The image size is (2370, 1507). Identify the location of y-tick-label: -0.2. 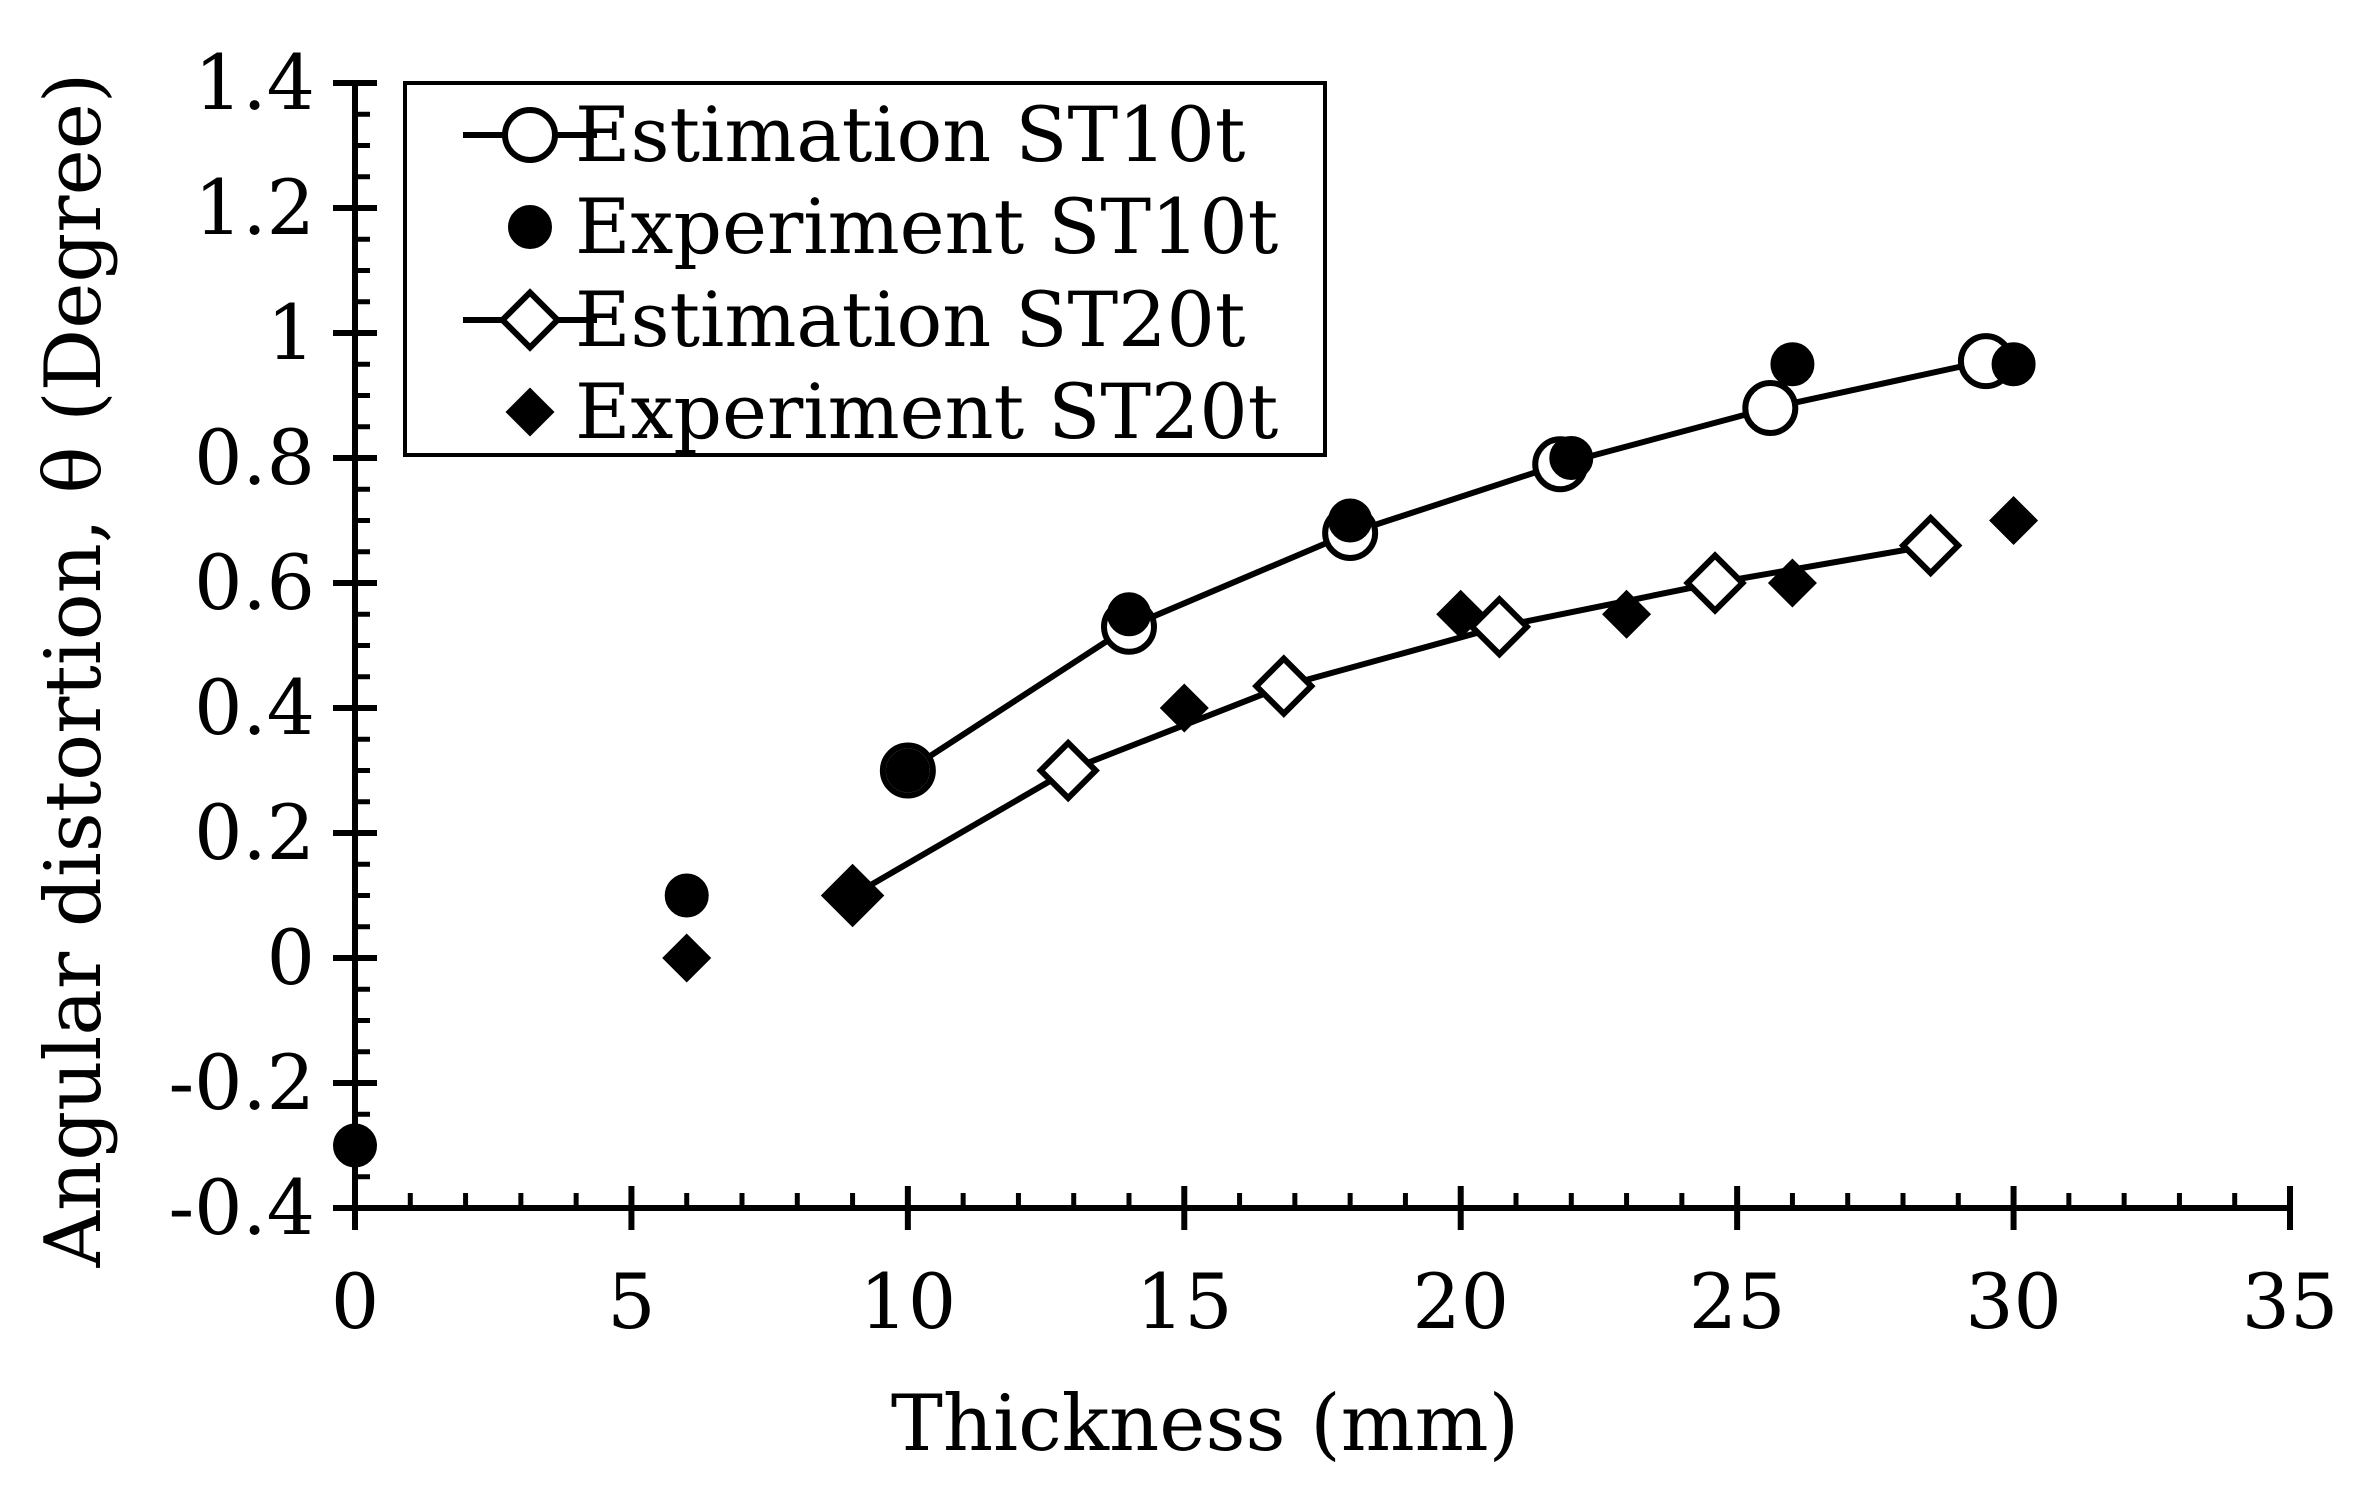
(241, 1082).